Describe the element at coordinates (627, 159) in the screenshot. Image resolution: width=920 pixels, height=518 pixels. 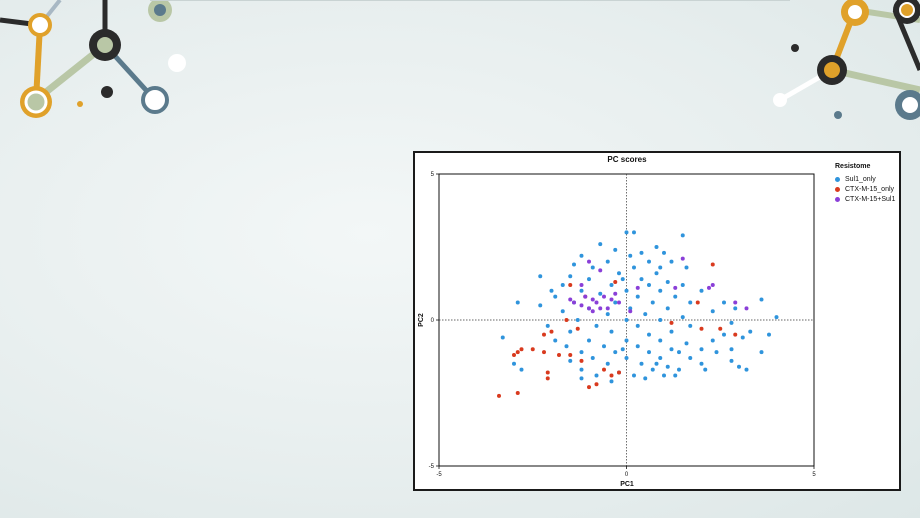
I see `chart-title: PC scores` at that location.